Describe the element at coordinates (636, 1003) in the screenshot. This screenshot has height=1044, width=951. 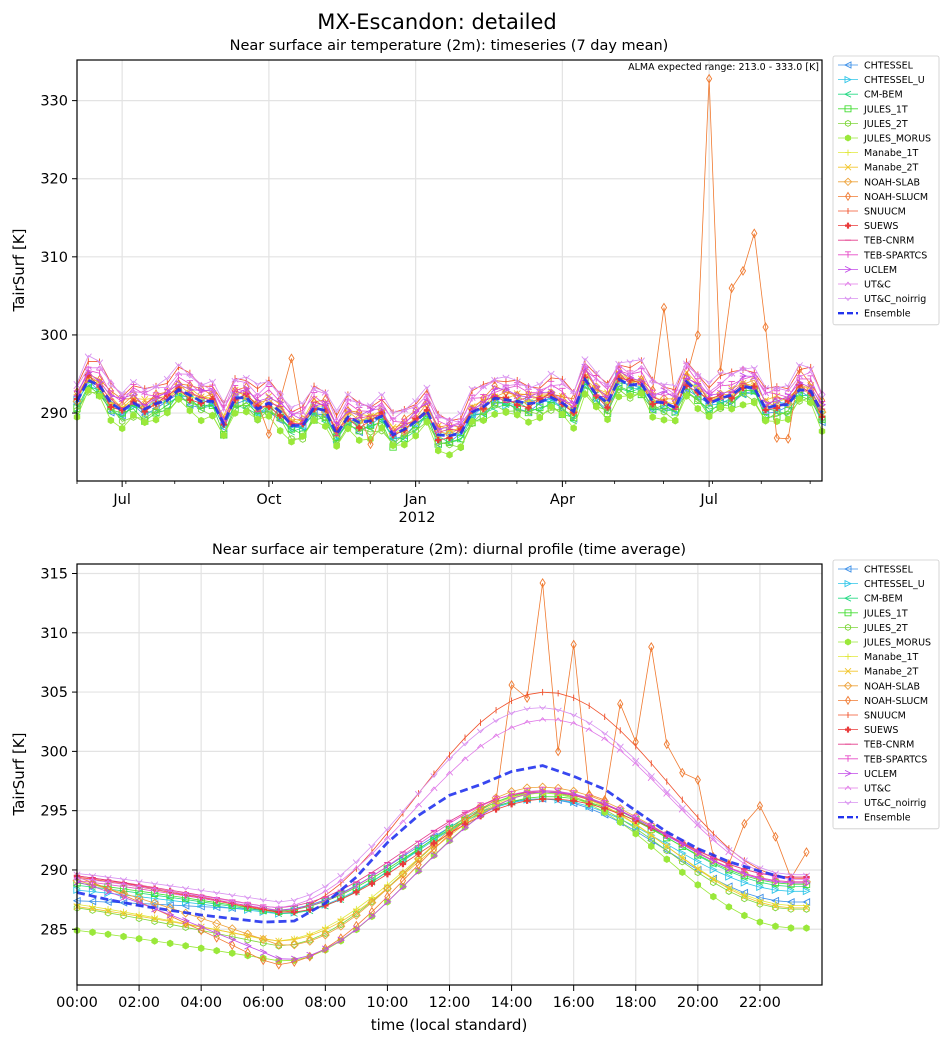
I see `x-tick-label: 18:00` at that location.